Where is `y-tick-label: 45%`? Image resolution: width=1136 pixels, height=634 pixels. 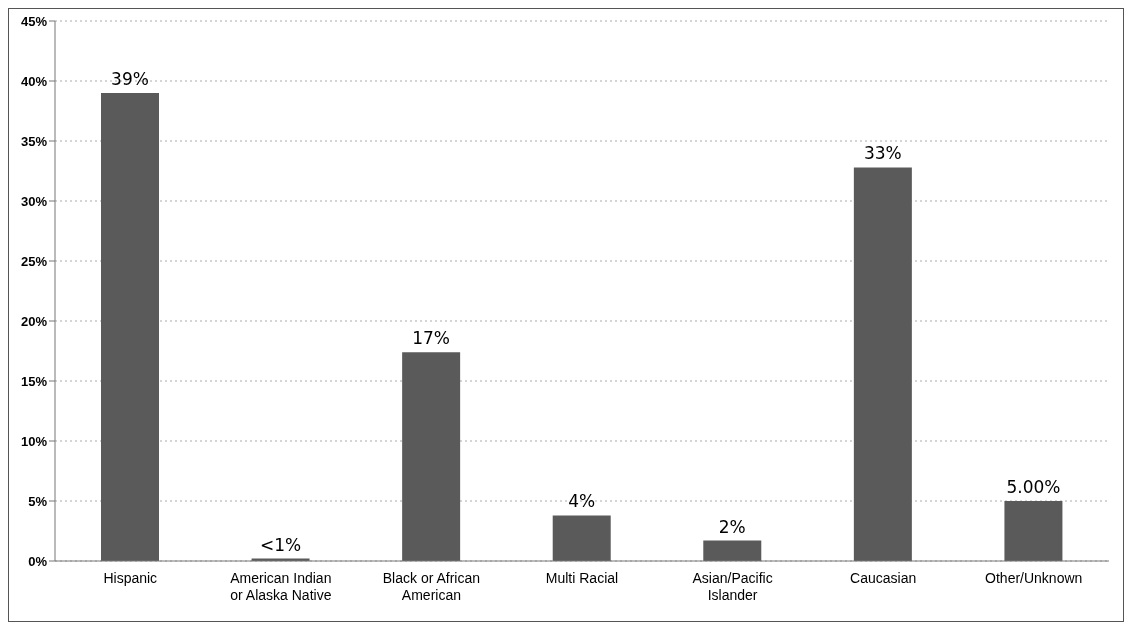
y-tick-label: 45% is located at coordinates (34, 21).